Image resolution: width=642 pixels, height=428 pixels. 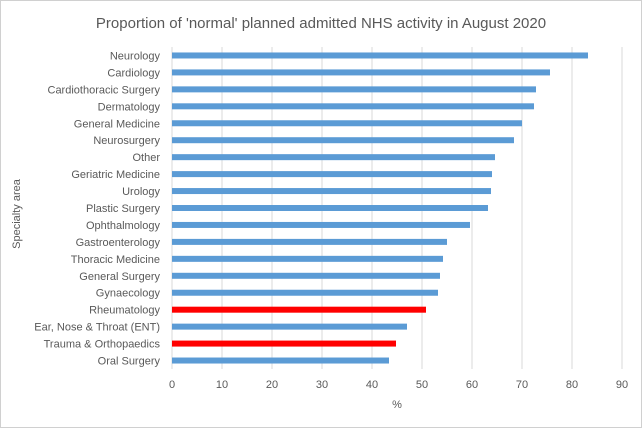 I want to click on category-label: Dermatology, so click(x=129, y=107).